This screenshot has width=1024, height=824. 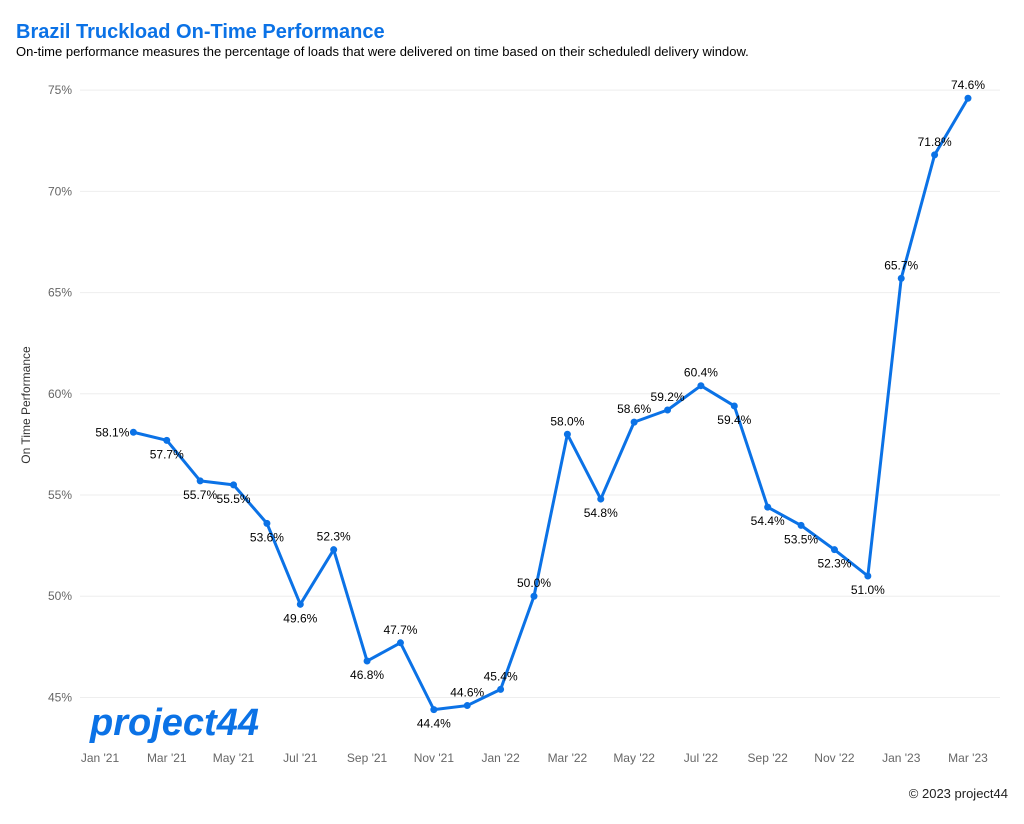 I want to click on x-tick-label: May '22, so click(x=634, y=758).